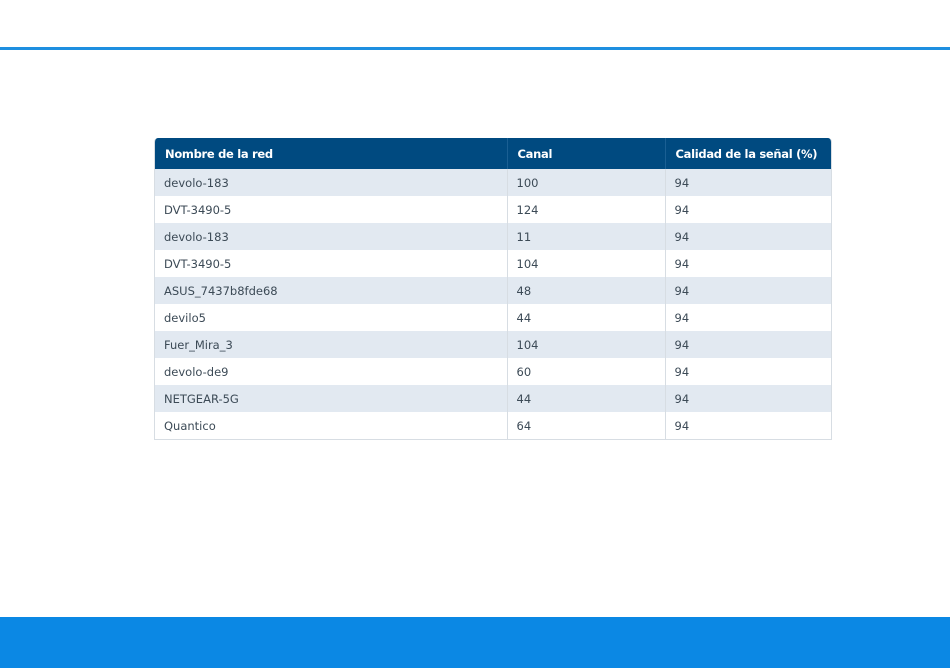  I want to click on table-row: devolo-183 11 94, so click(493, 236).